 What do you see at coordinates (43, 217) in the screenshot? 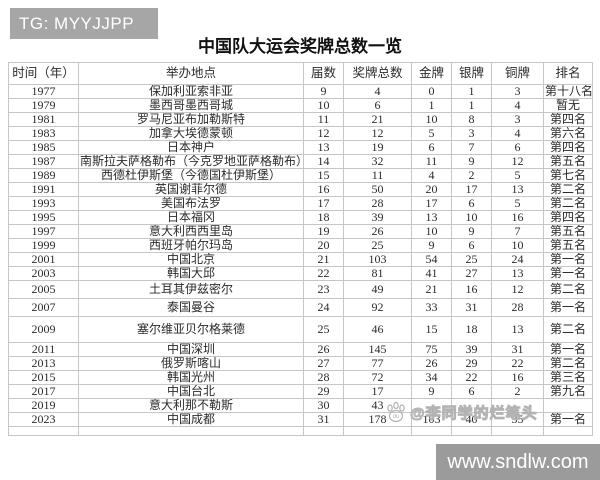
I see `table-cell: 1995` at bounding box center [43, 217].